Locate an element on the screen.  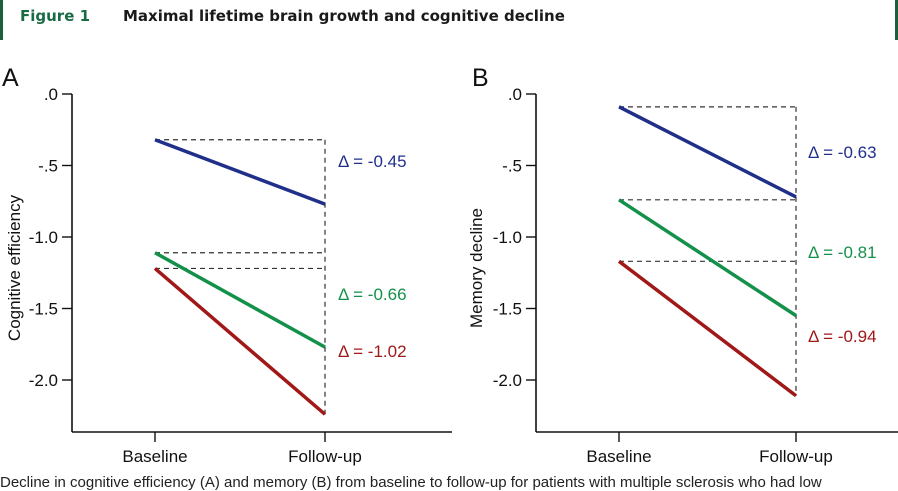
panel-b-delta-label-blue: Δ = -0.63 is located at coordinates (842, 152).